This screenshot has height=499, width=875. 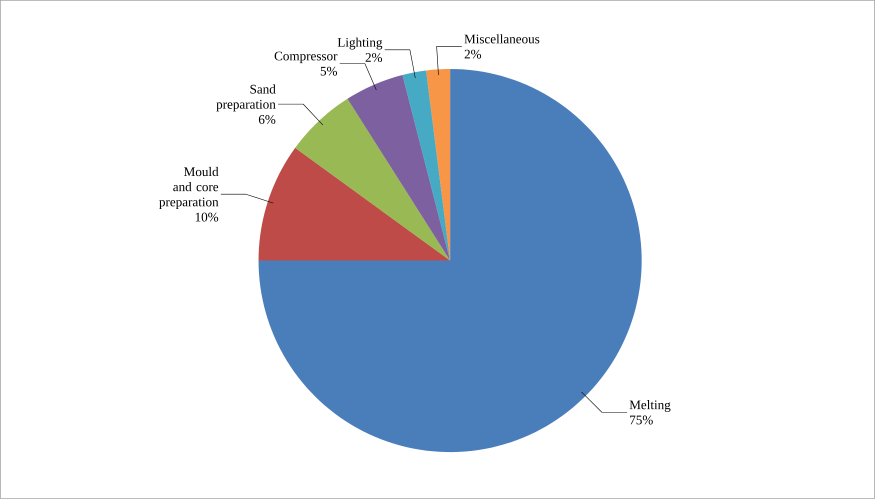 What do you see at coordinates (329, 71) in the screenshot?
I see `data-label: 5%` at bounding box center [329, 71].